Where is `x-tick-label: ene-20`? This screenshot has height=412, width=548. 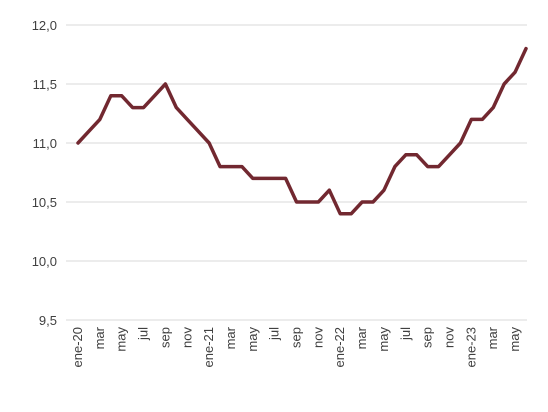
x-tick-label: ene-20 is located at coordinates (77, 347).